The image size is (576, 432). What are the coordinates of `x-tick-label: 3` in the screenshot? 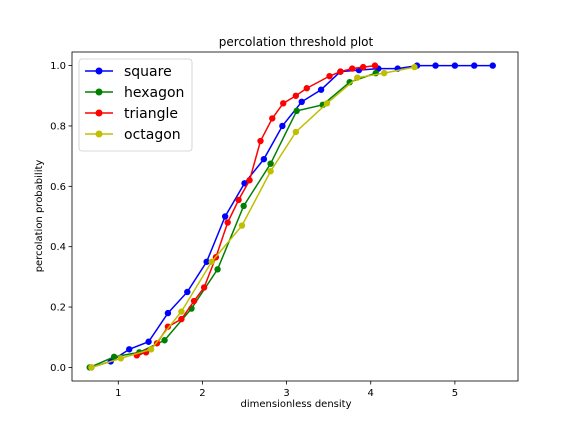 It's located at (286, 393).